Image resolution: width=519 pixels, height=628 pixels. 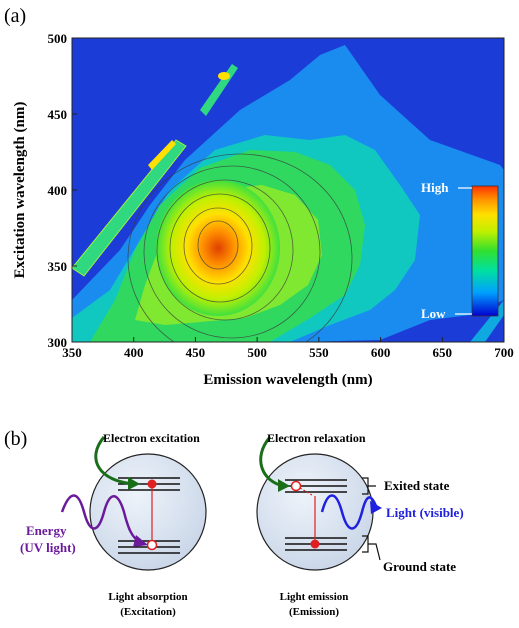 What do you see at coordinates (504, 352) in the screenshot?
I see `x-tick-label: 700` at bounding box center [504, 352].